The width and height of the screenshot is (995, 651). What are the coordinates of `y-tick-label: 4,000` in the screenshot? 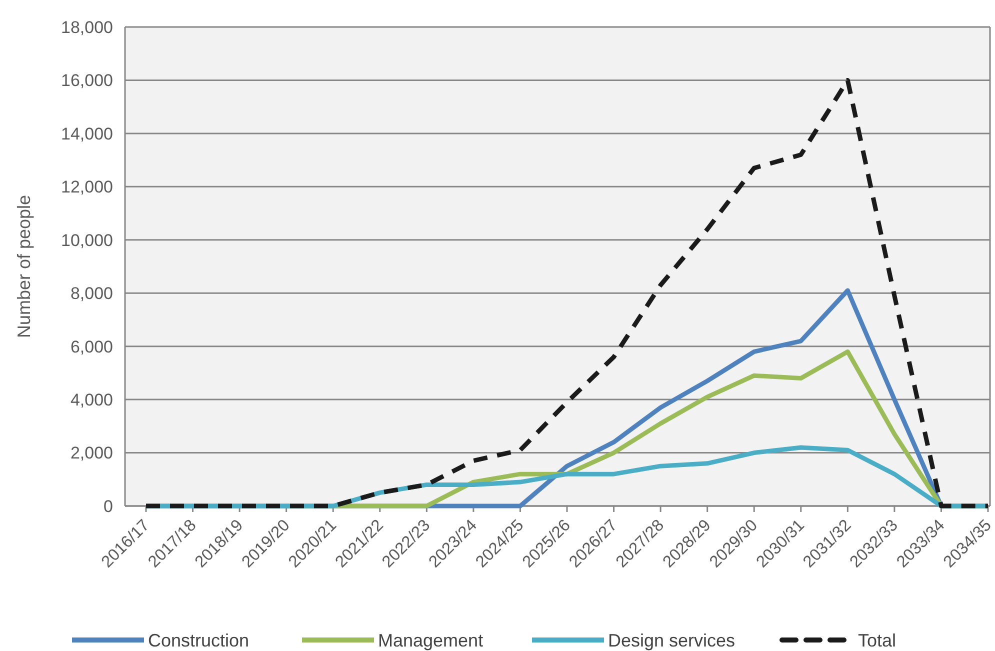 It's located at (91, 400).